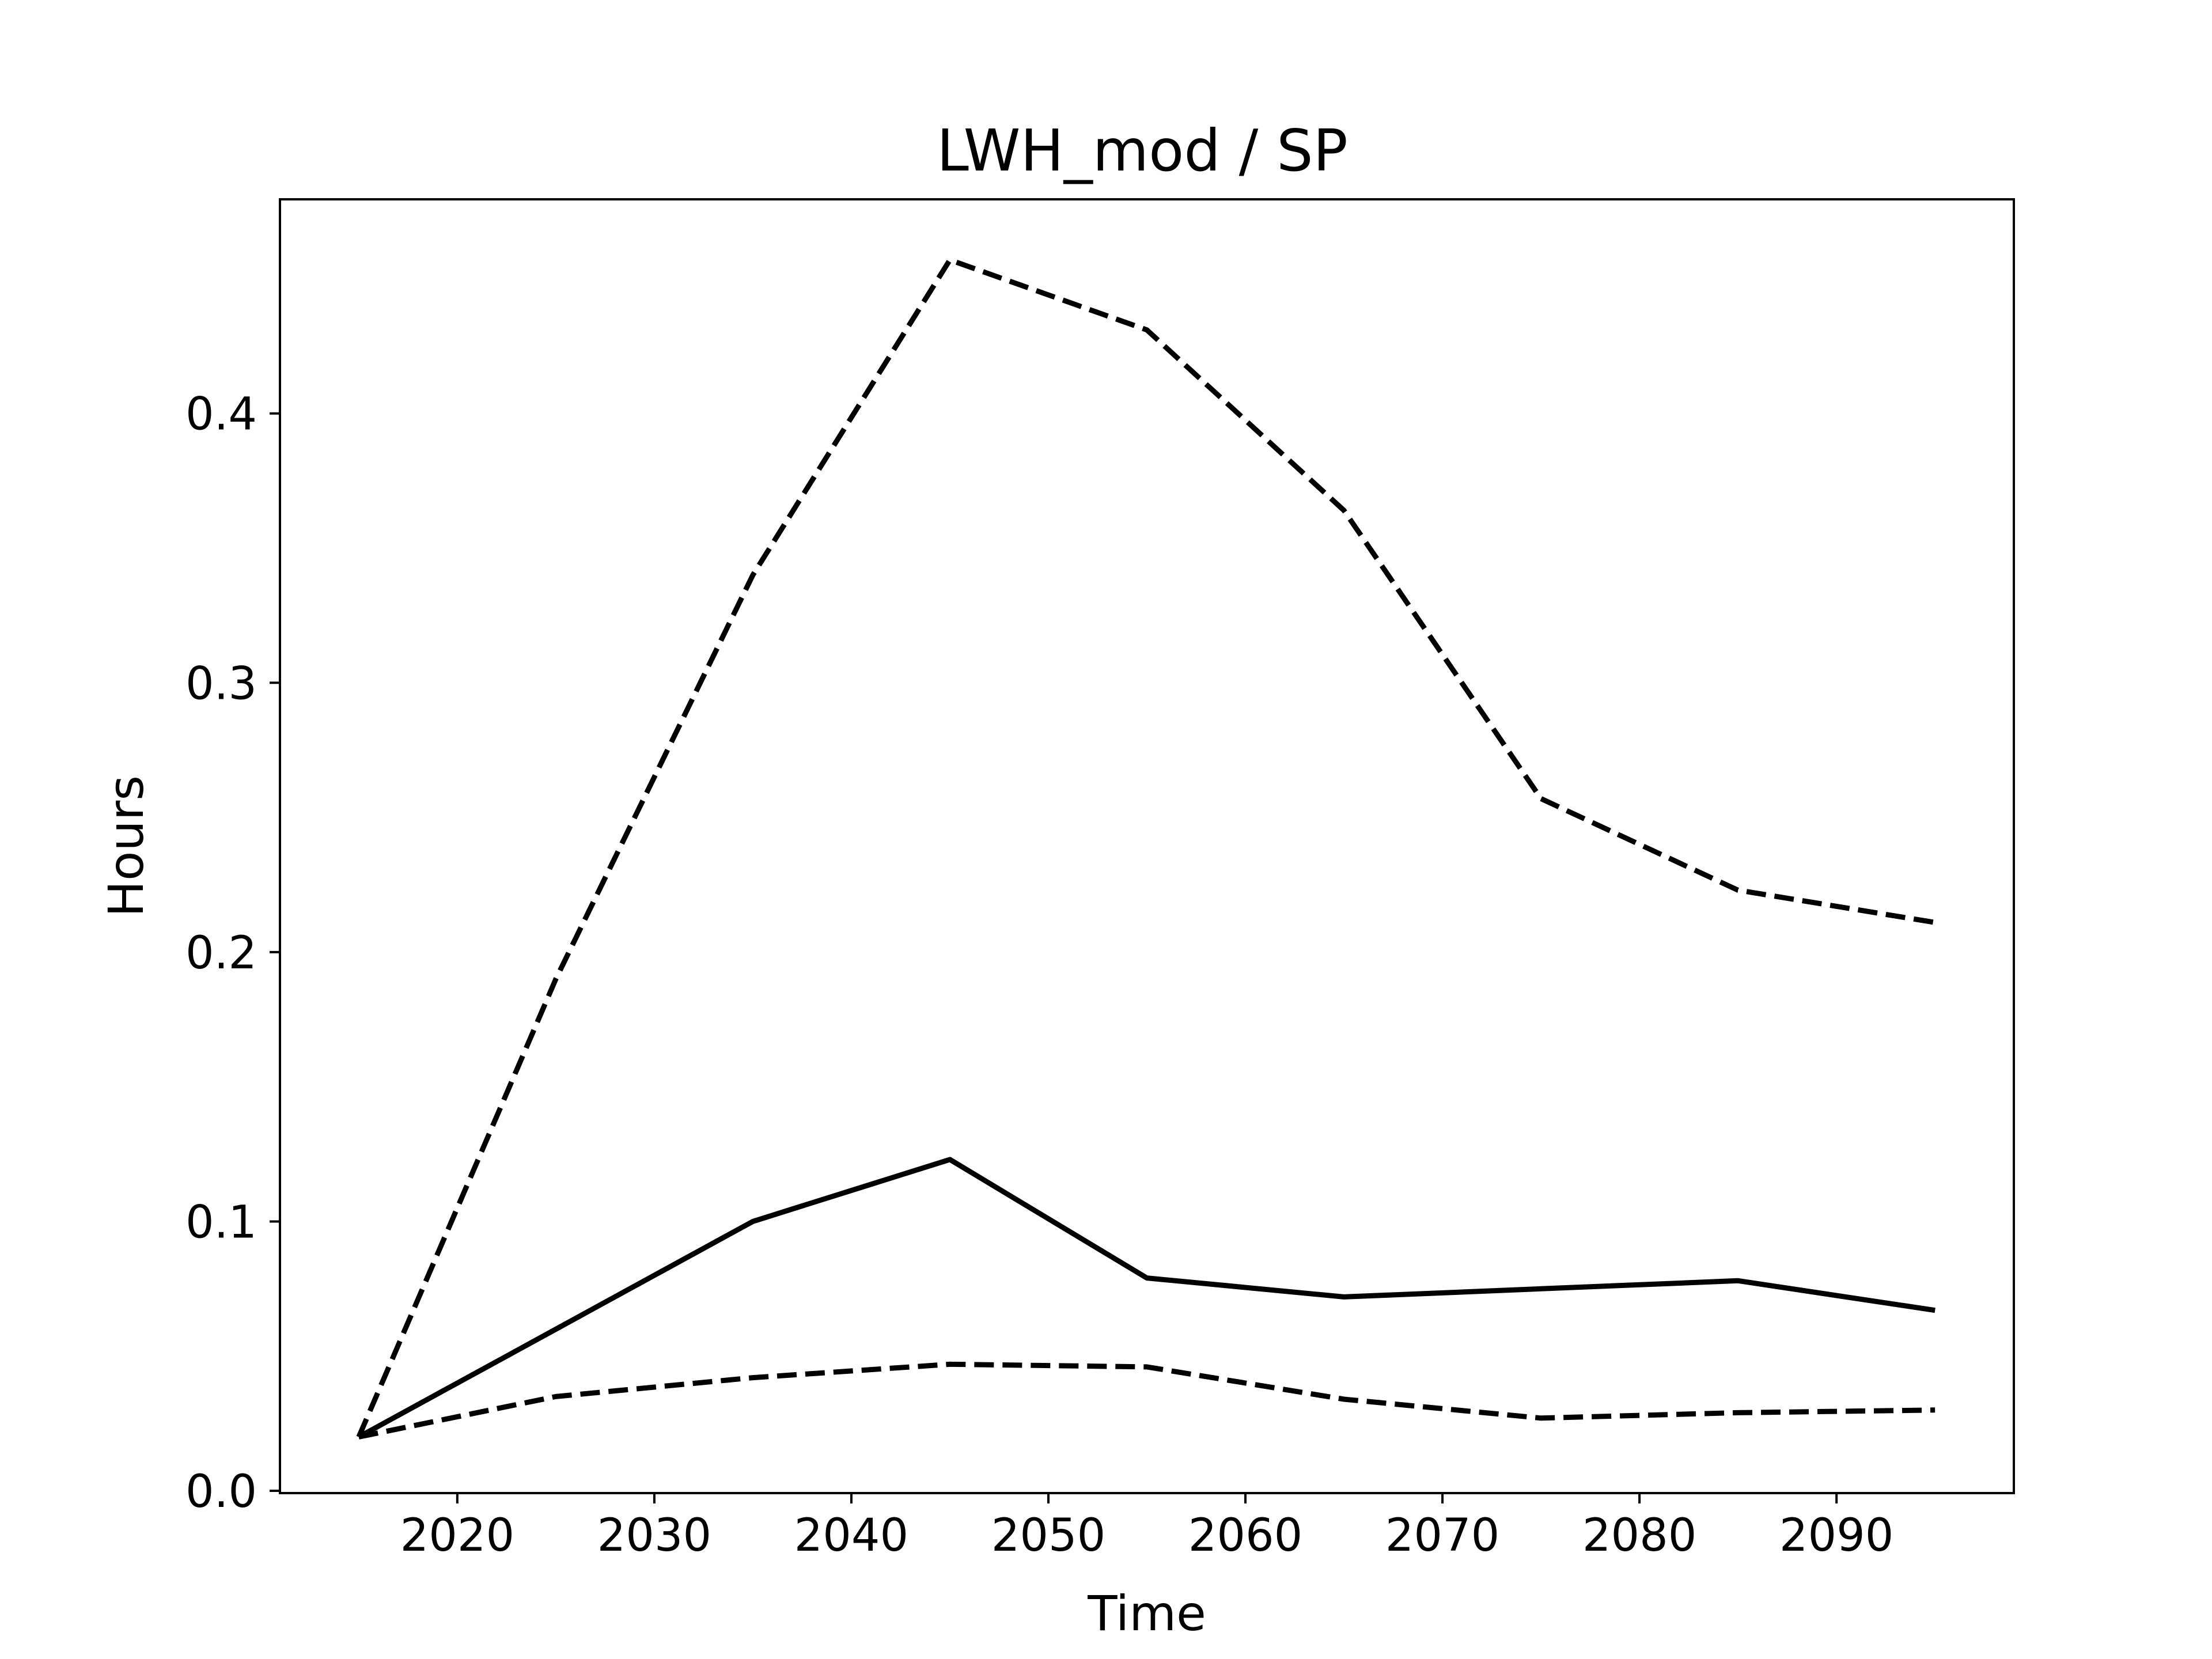 This screenshot has height=1659, width=2212. Describe the element at coordinates (221, 684) in the screenshot. I see `y-tick-label: 0.3` at that location.